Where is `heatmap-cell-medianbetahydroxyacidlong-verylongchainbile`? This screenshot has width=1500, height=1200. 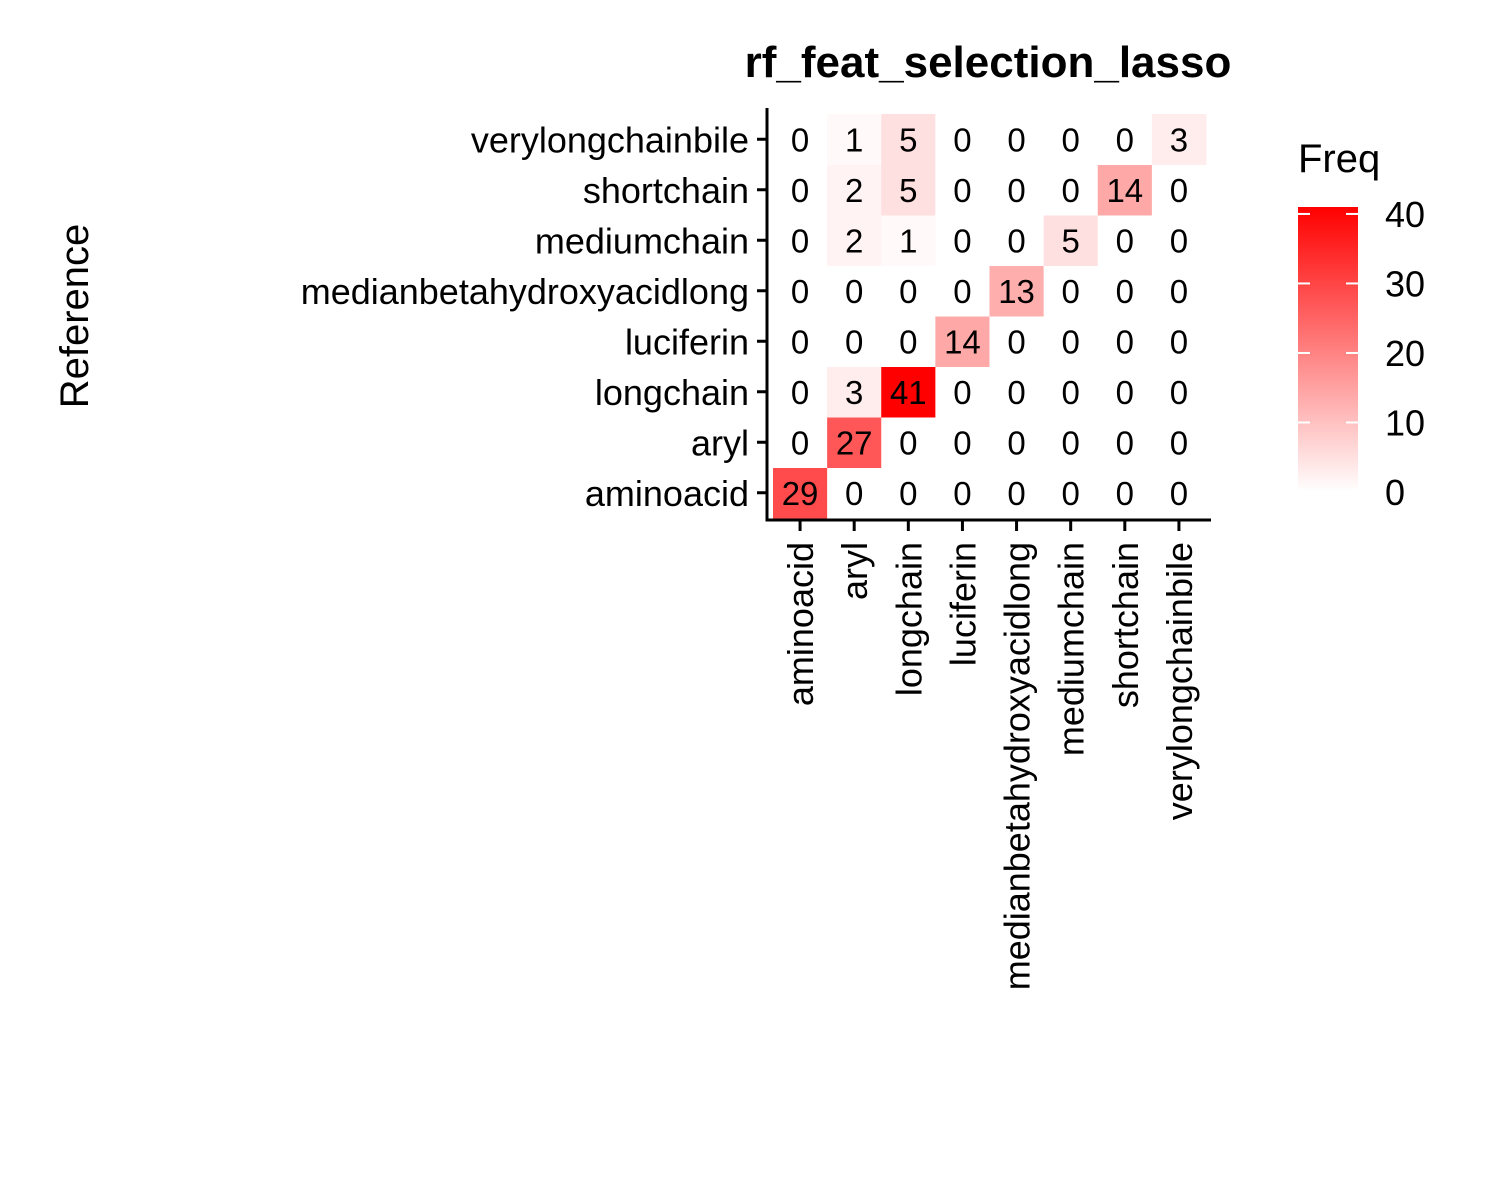 heatmap-cell-medianbetahydroxyacidlong-verylongchainbile is located at coordinates (1179, 291).